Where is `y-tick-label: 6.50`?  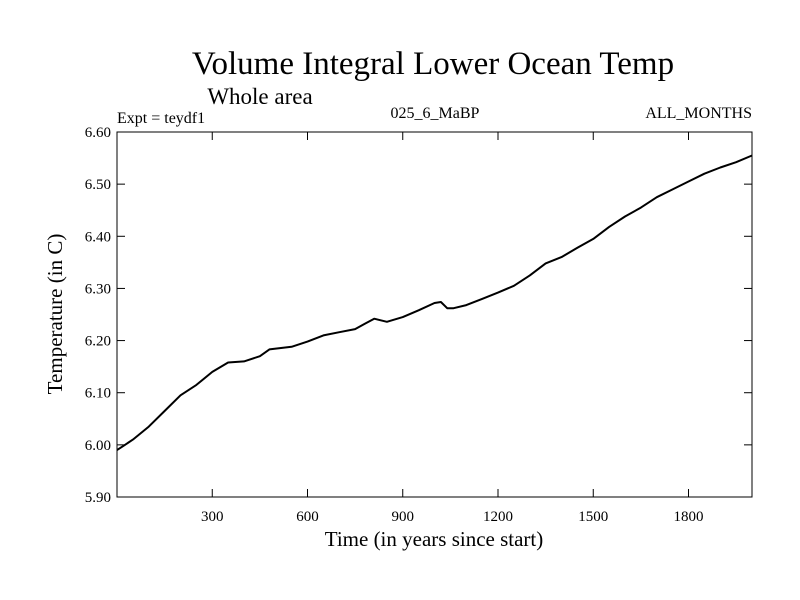
y-tick-label: 6.50 is located at coordinates (98, 185).